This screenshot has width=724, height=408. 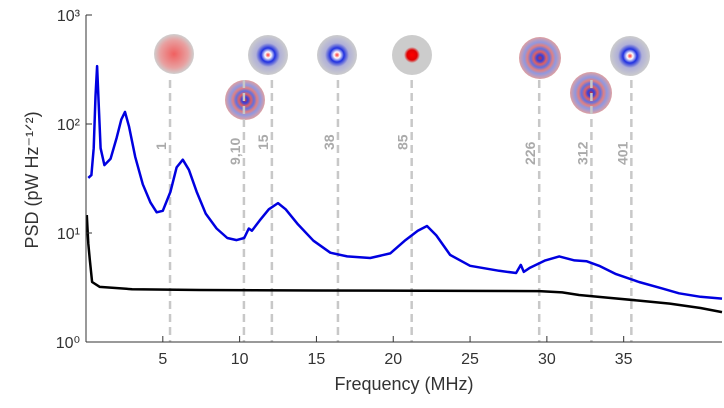 What do you see at coordinates (329, 142) in the screenshot?
I see `mode-label: 38` at bounding box center [329, 142].